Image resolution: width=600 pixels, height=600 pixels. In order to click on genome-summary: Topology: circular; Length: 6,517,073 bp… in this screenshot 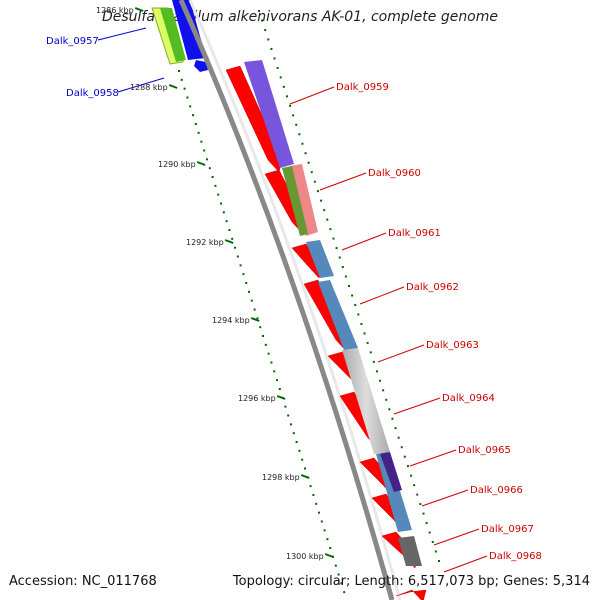, I will do `click(411, 581)`.